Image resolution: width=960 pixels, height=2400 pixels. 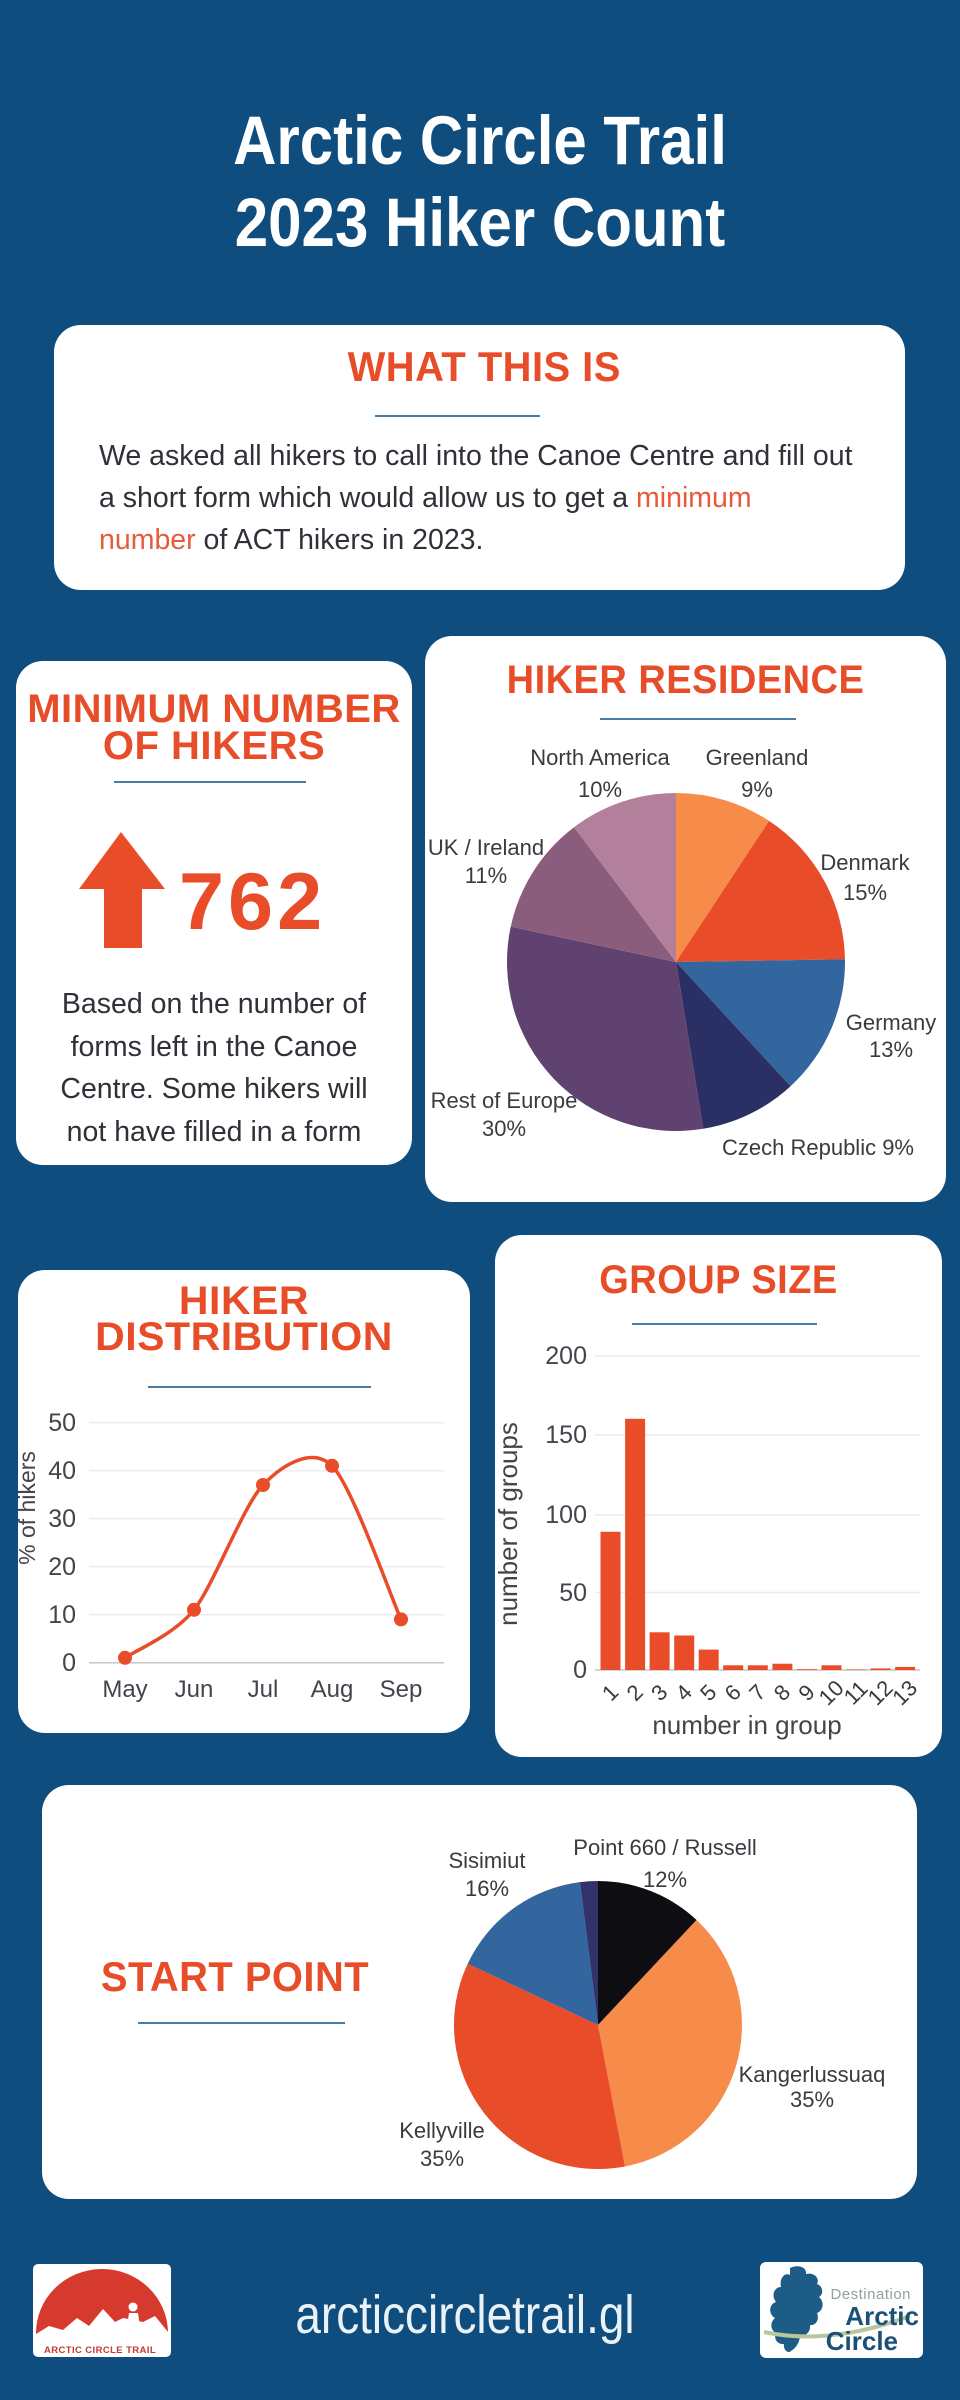 I want to click on svg-text: UK / Ireland, so click(x=486, y=847).